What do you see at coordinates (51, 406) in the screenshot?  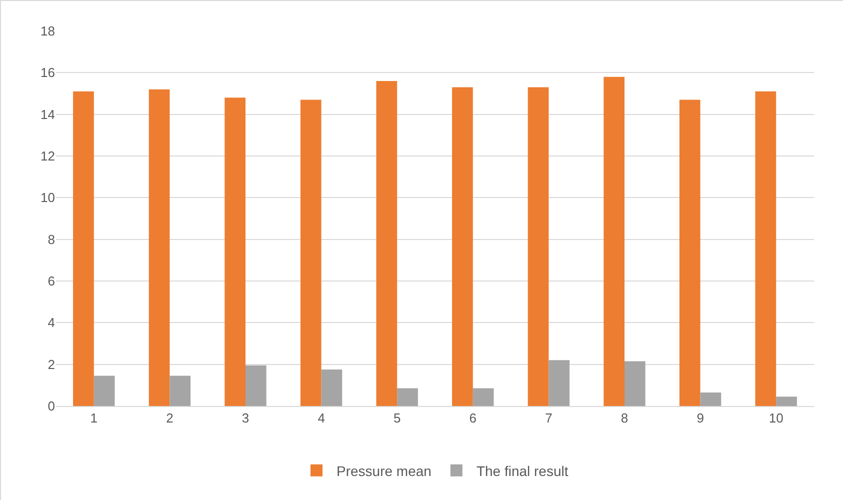 I see `y-tick-label: 0` at bounding box center [51, 406].